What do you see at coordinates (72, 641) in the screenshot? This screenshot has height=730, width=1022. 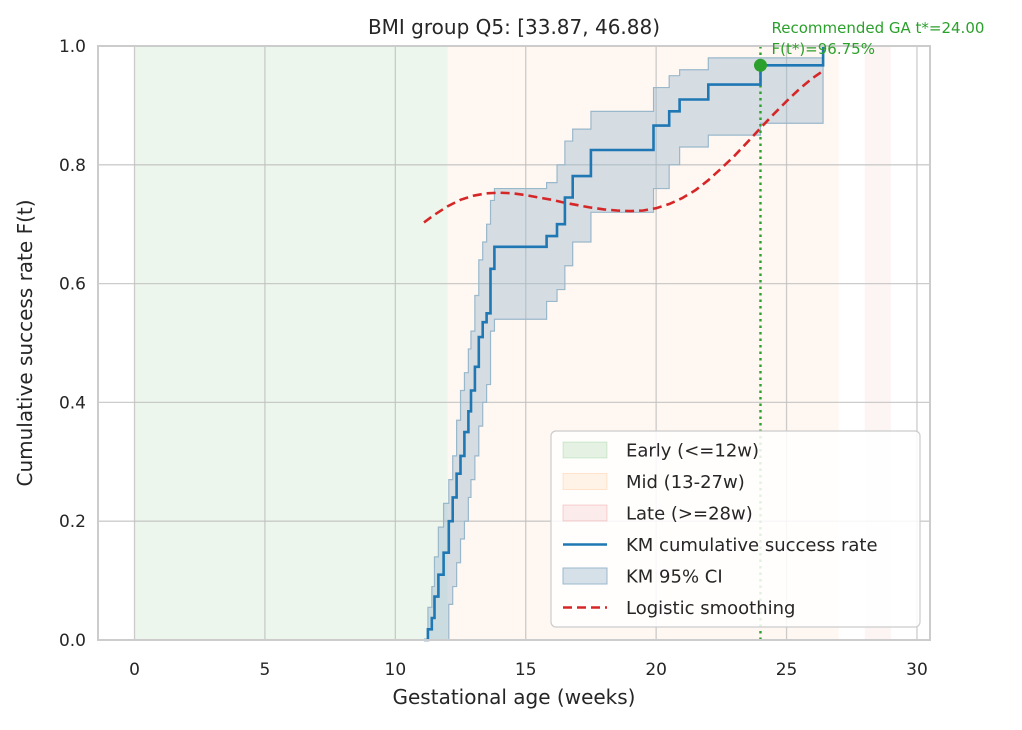 I see `y-tick-label-0: 0.0` at bounding box center [72, 641].